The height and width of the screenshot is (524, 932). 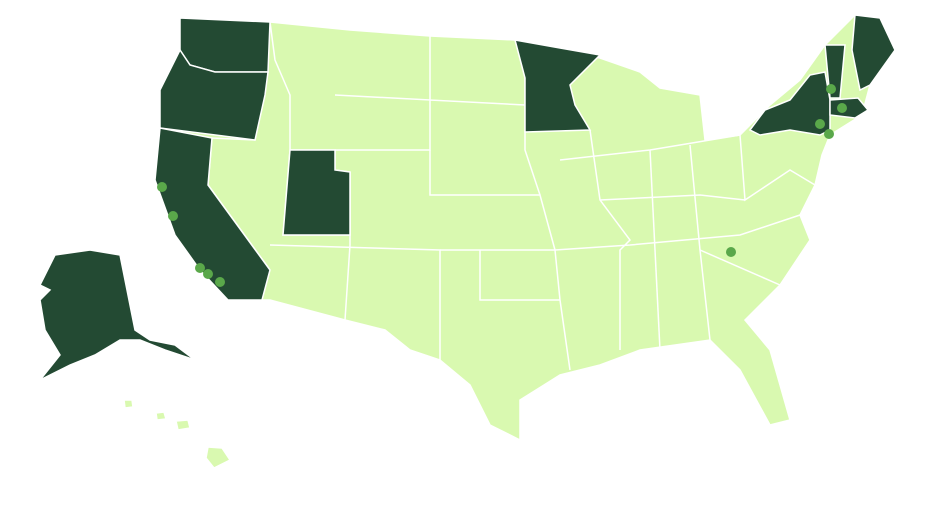 I want to click on california, so click(x=212, y=214).